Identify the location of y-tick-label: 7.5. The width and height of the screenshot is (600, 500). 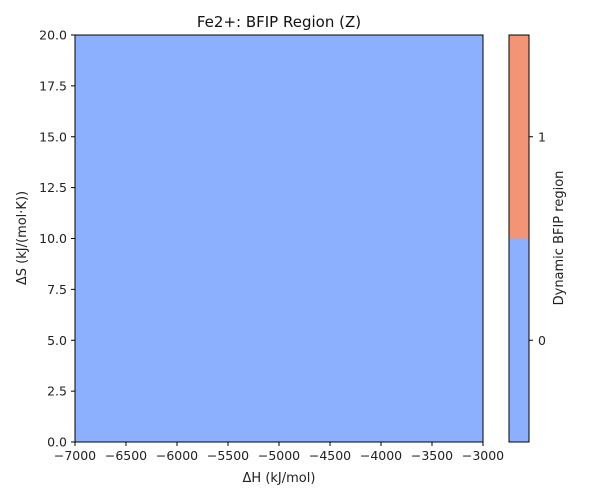
(57, 289).